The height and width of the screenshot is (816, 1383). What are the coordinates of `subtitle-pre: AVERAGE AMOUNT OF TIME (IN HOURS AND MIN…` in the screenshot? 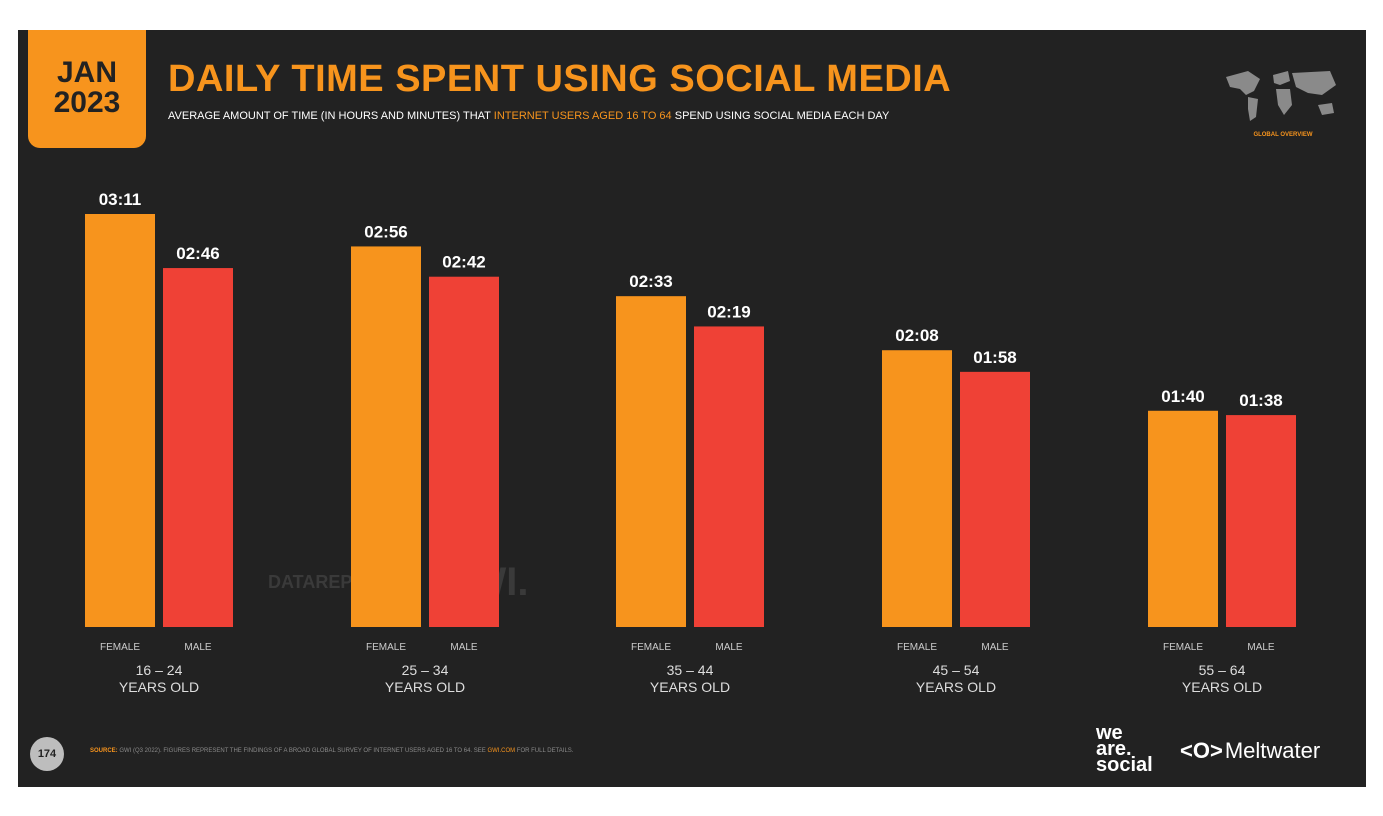 It's located at (331, 116).